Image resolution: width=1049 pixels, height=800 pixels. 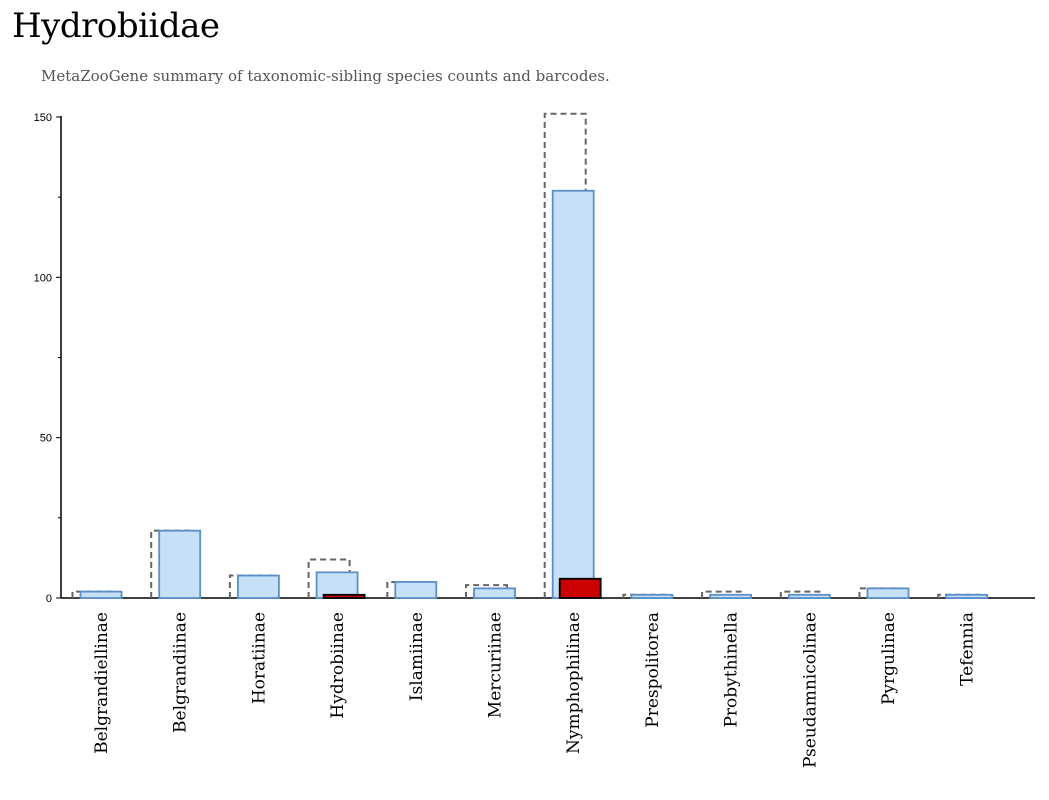 I want to click on y-tick-label: 0, so click(x=49, y=599).